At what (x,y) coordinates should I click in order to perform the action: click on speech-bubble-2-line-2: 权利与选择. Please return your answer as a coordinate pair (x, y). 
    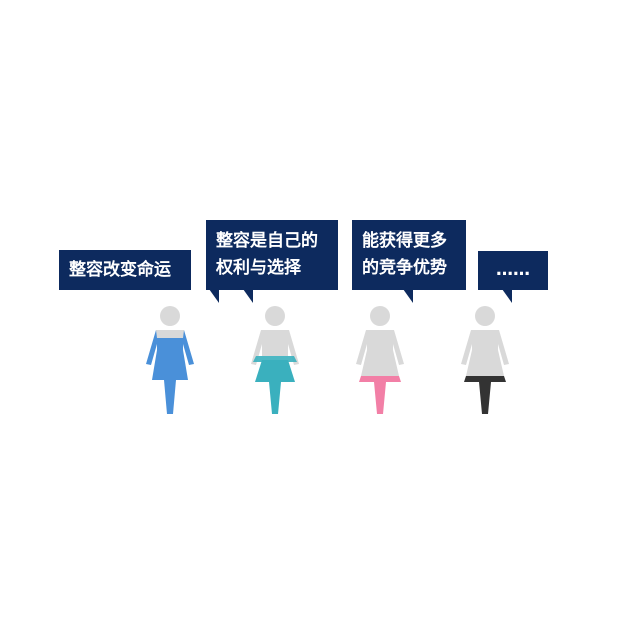
    Looking at the image, I should click on (258, 268).